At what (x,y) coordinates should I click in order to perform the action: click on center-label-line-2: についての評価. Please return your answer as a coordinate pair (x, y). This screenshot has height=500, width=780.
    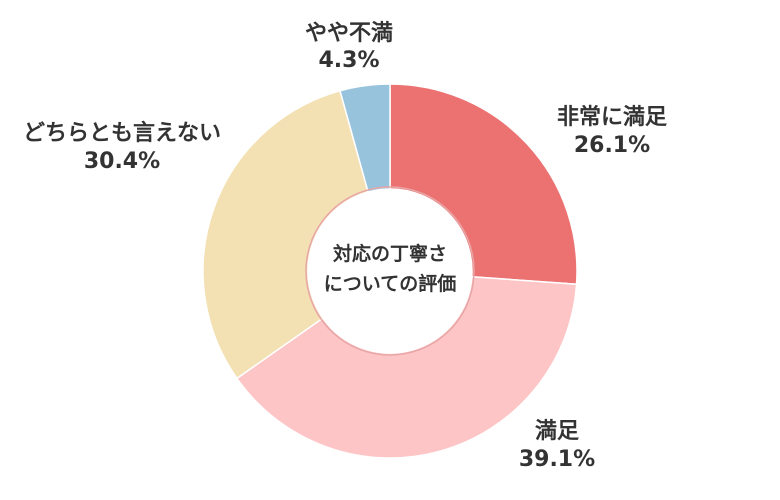
    Looking at the image, I should click on (390, 283).